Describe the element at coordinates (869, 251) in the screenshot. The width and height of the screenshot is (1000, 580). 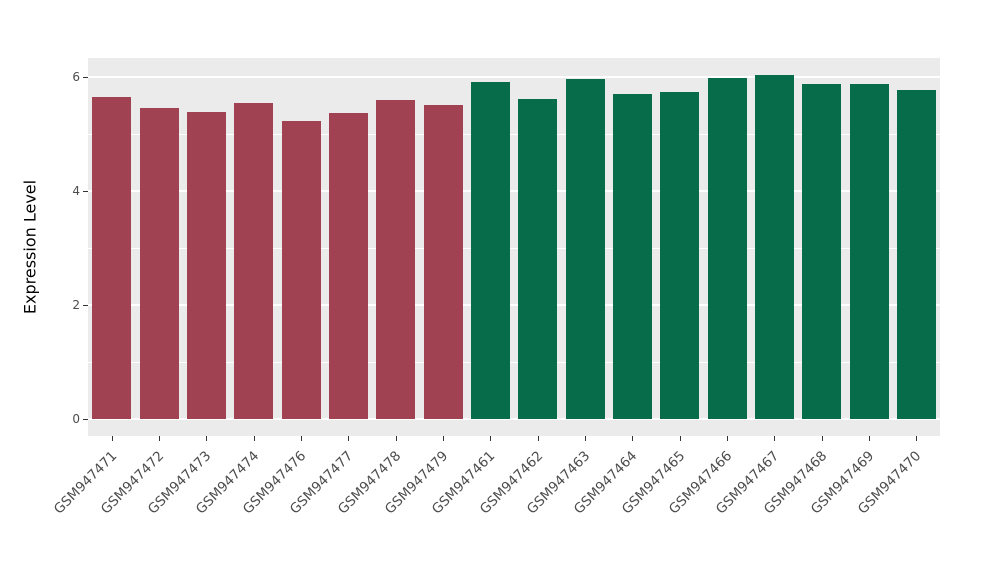
I see `bar-GSM947469` at that location.